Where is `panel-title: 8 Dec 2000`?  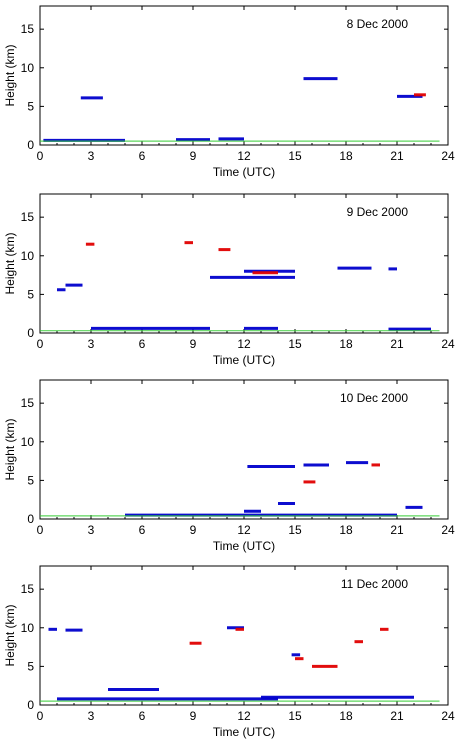
panel-title: 8 Dec 2000 is located at coordinates (378, 24).